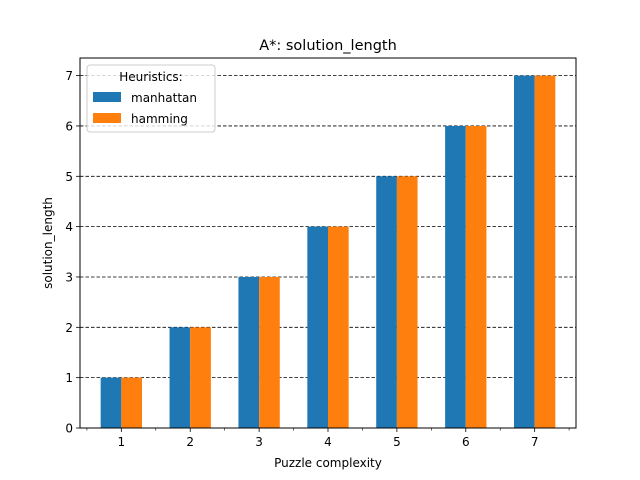  I want to click on x-tick-label: 4, so click(328, 442).